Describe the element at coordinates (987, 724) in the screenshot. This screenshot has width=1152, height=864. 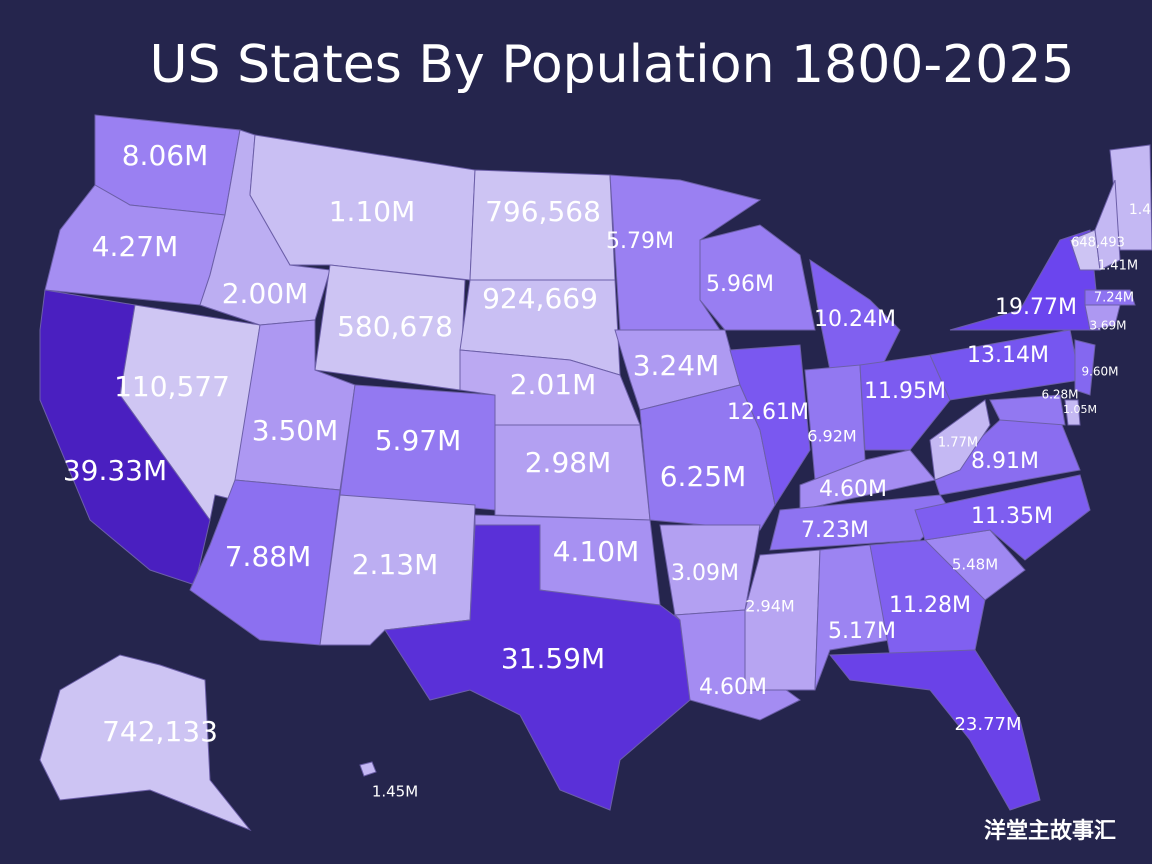
I see `state-label: 23.77M` at that location.